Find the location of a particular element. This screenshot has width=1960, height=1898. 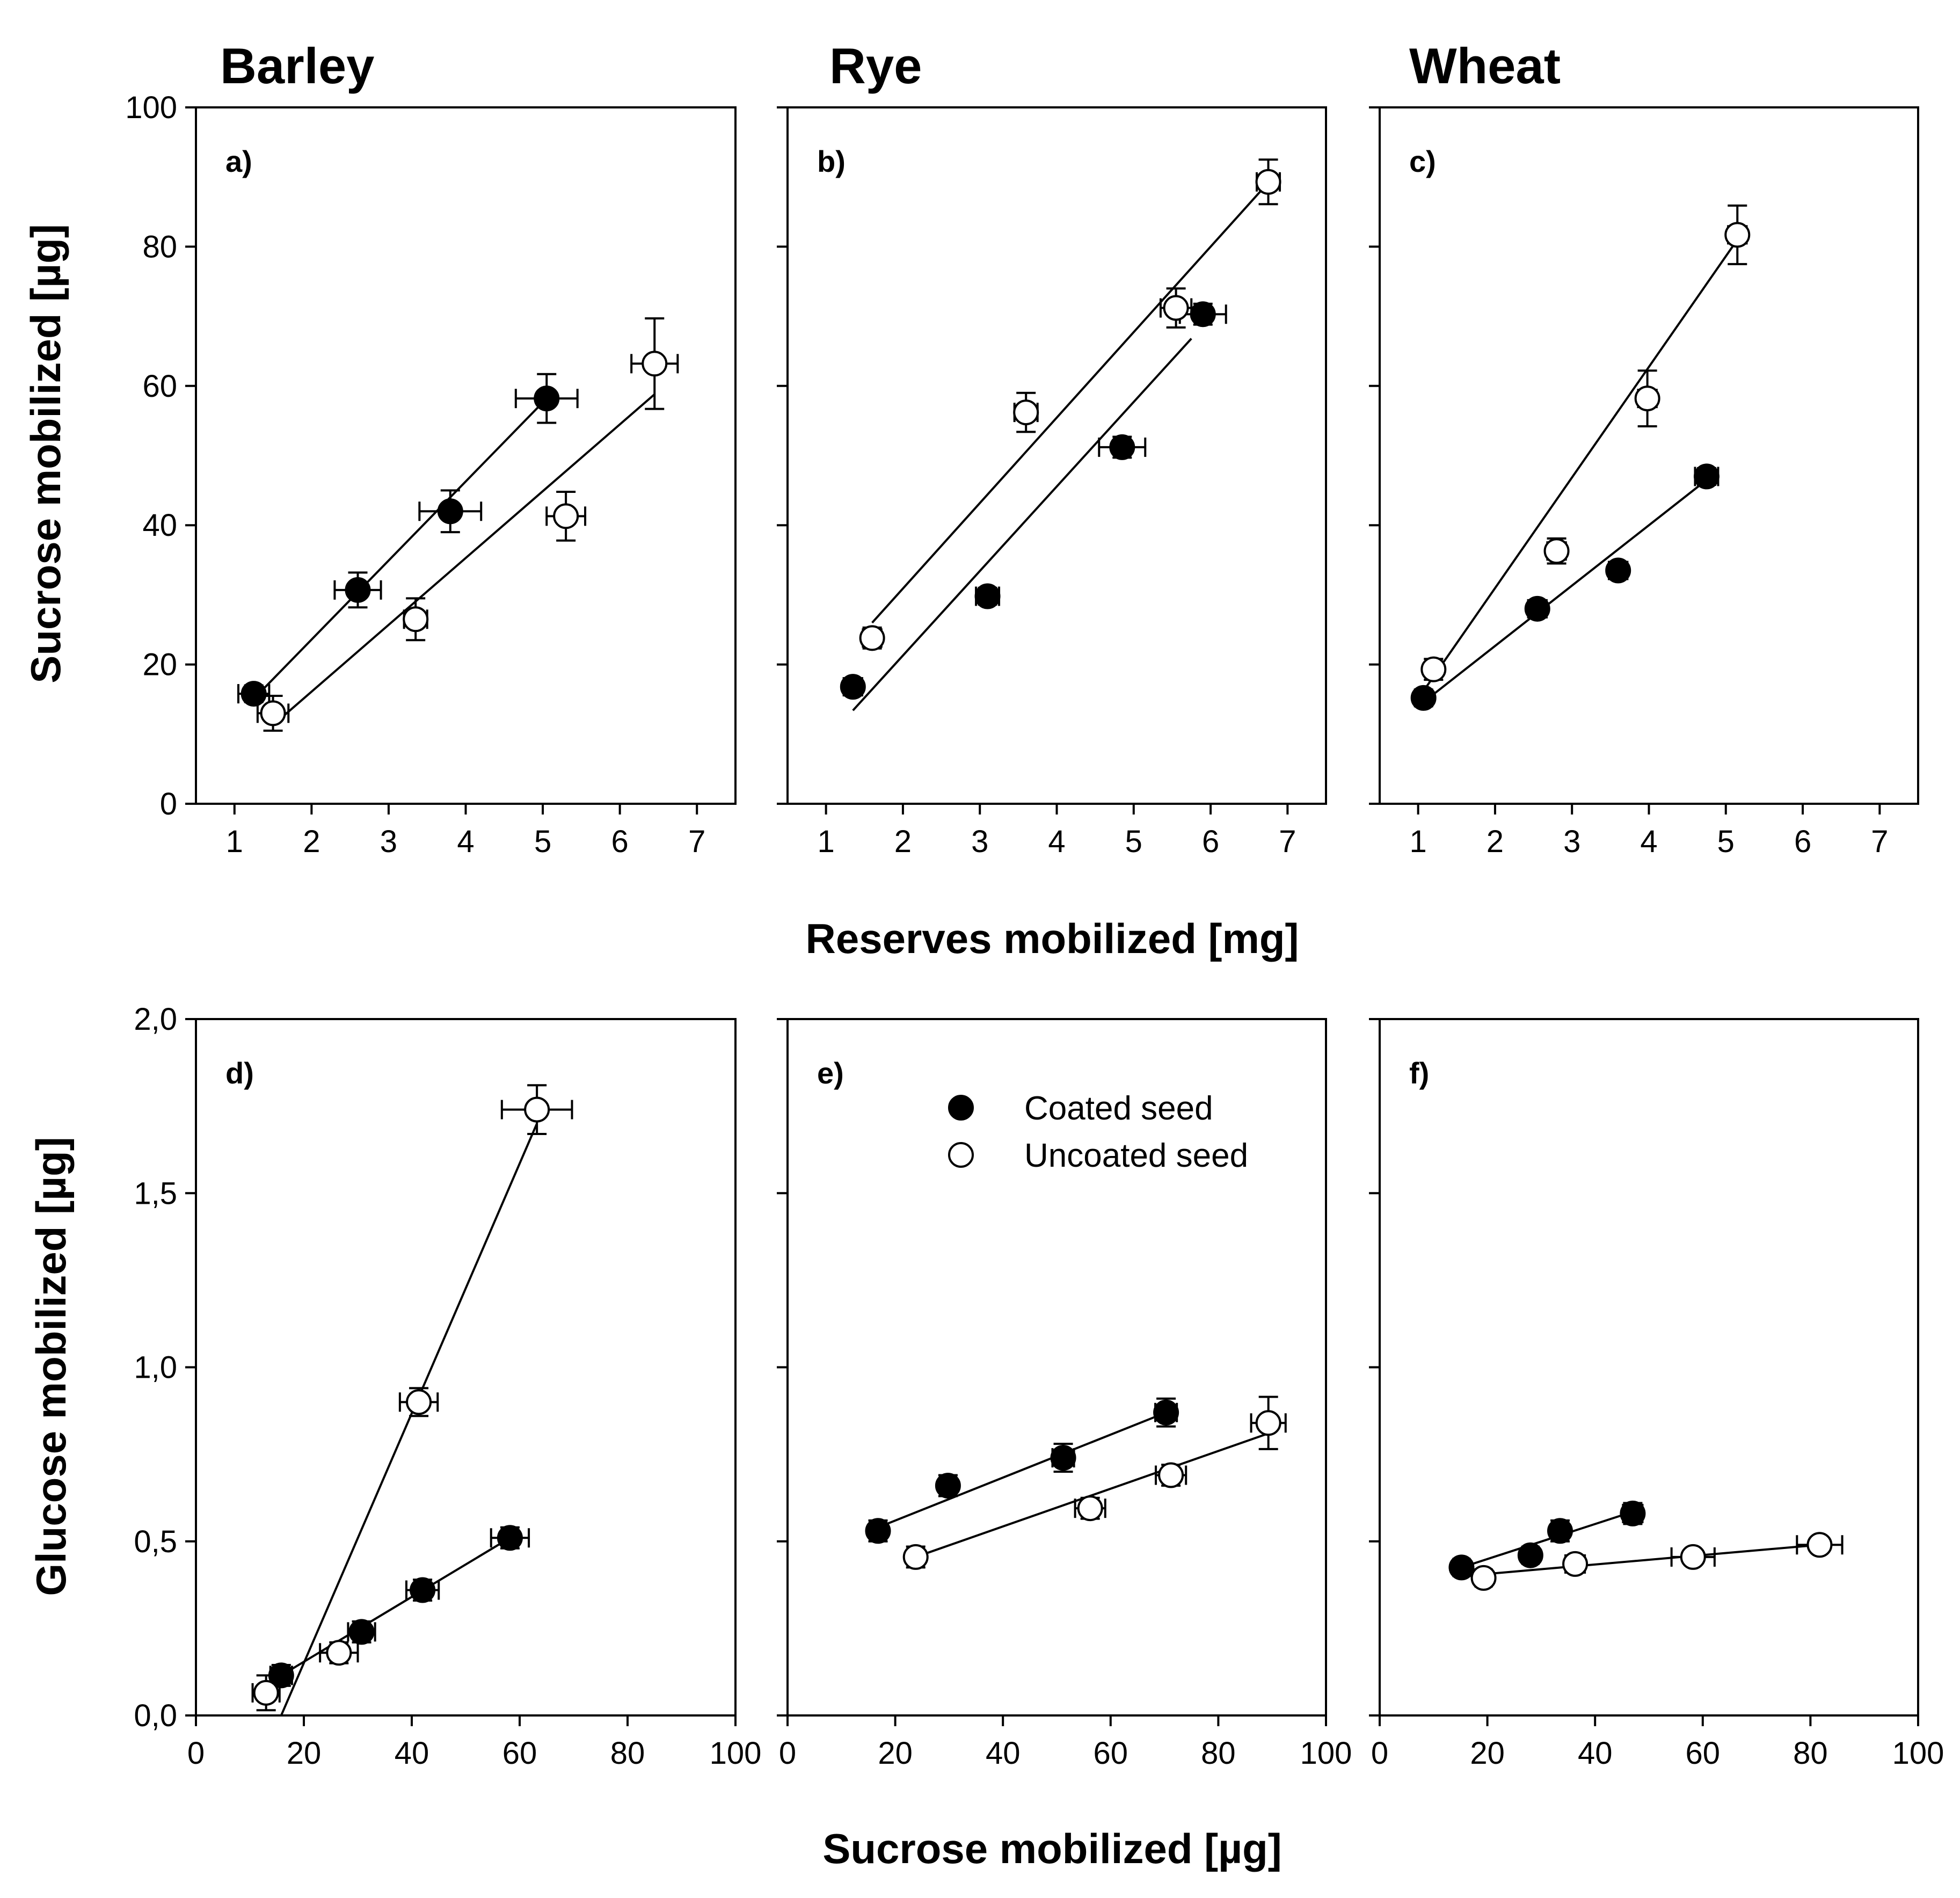

x-tick-label: 60 is located at coordinates (1111, 1753).